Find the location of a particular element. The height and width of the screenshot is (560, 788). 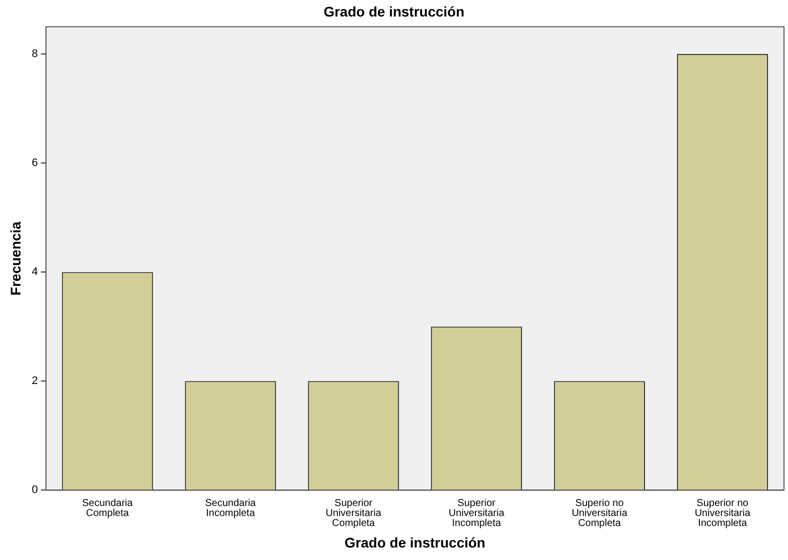

y-tick-label: 6 is located at coordinates (35, 163).